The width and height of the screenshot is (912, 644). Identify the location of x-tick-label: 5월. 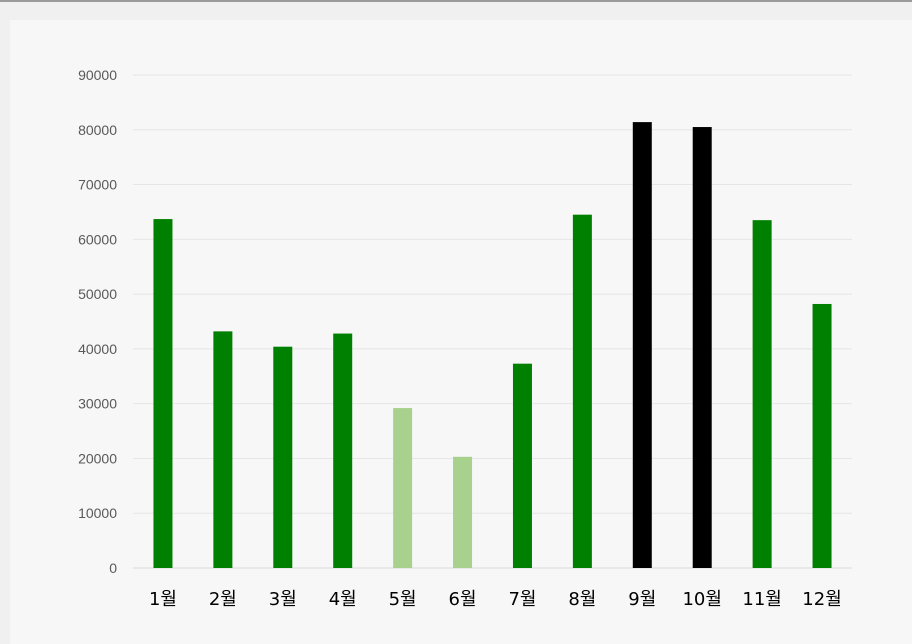
(403, 599).